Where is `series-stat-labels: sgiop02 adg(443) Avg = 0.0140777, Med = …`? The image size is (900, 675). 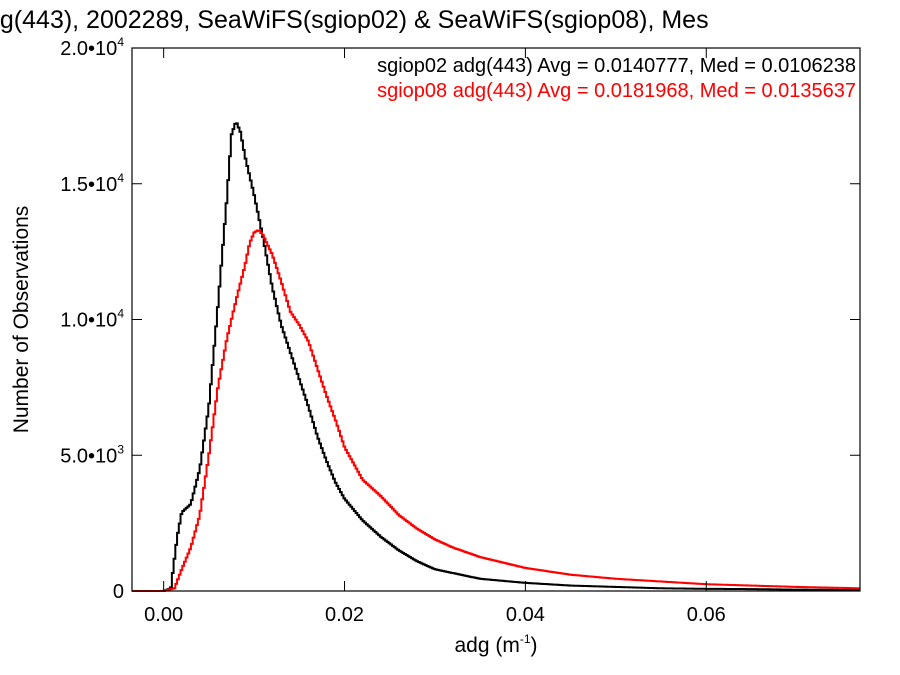 series-stat-labels: sgiop02 adg(443) Avg = 0.0140777, Med = … is located at coordinates (616, 78).